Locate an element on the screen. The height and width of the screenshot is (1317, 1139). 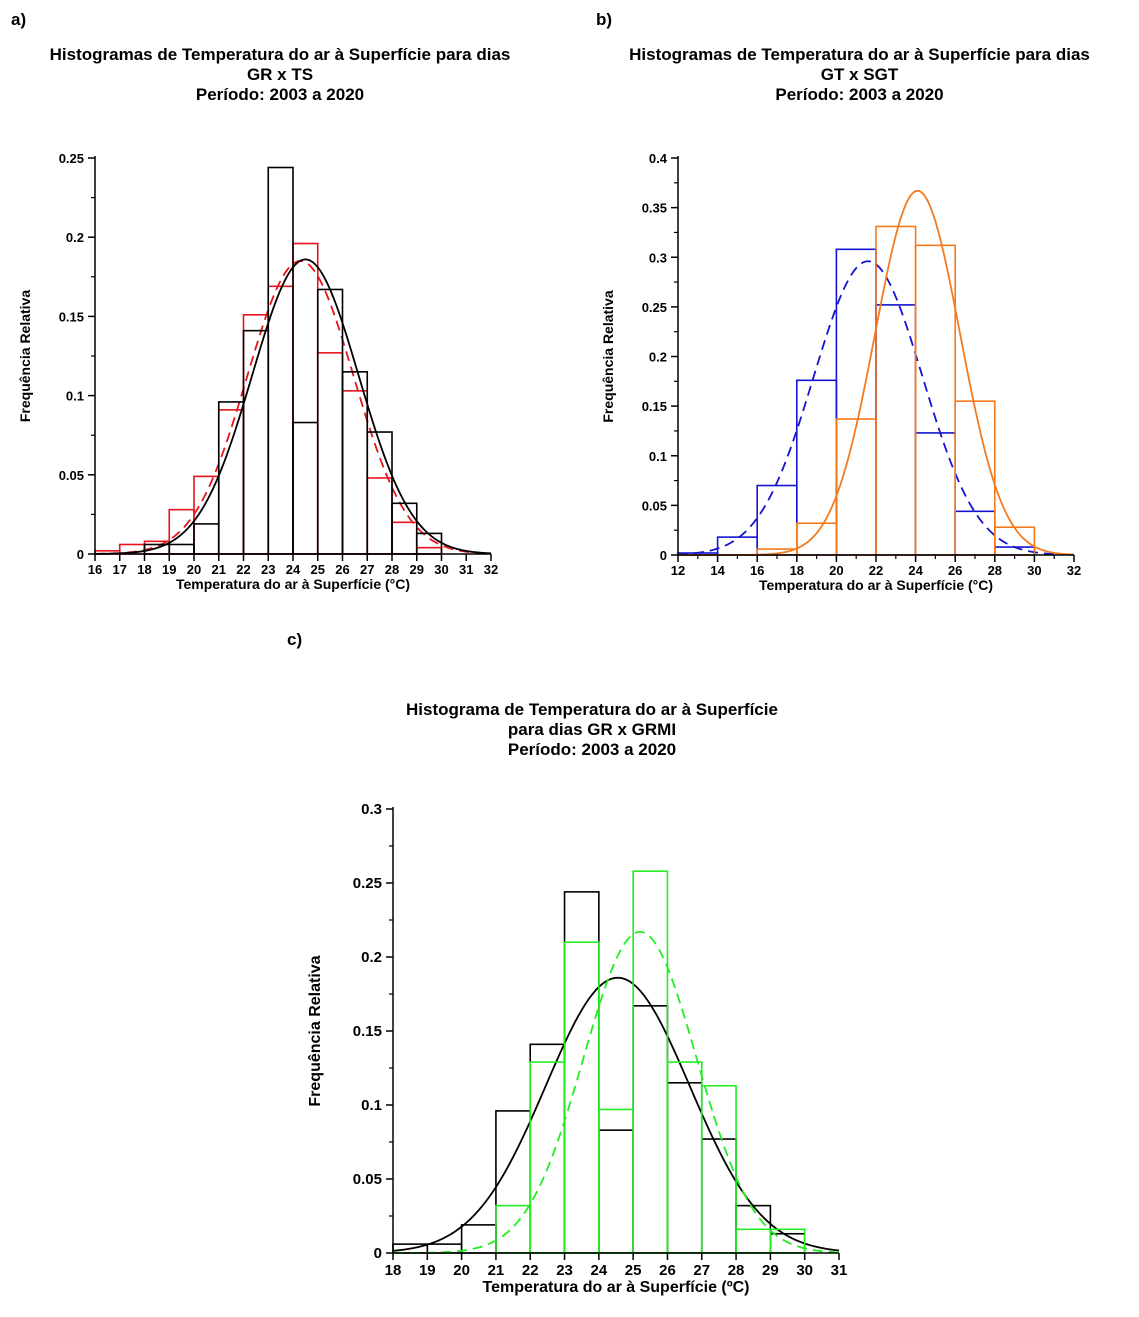
x-tick-label: 23 is located at coordinates (564, 1270).